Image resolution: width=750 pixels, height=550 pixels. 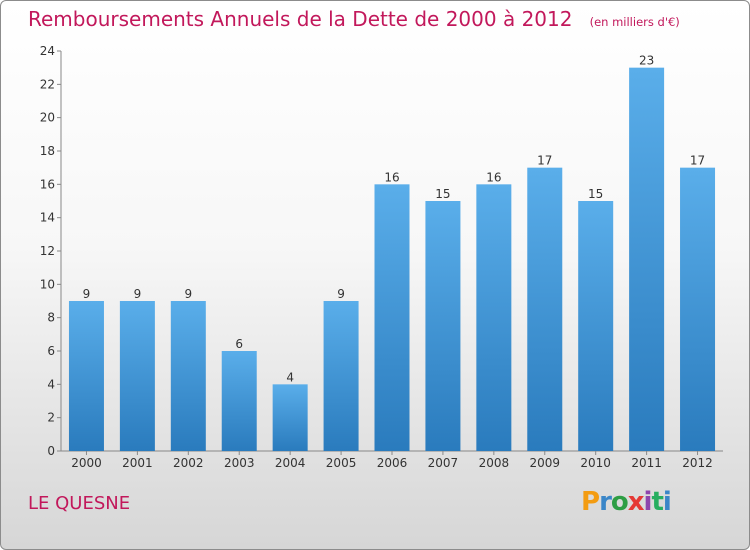 What do you see at coordinates (657, 502) in the screenshot?
I see `logo-letter: t` at bounding box center [657, 502].